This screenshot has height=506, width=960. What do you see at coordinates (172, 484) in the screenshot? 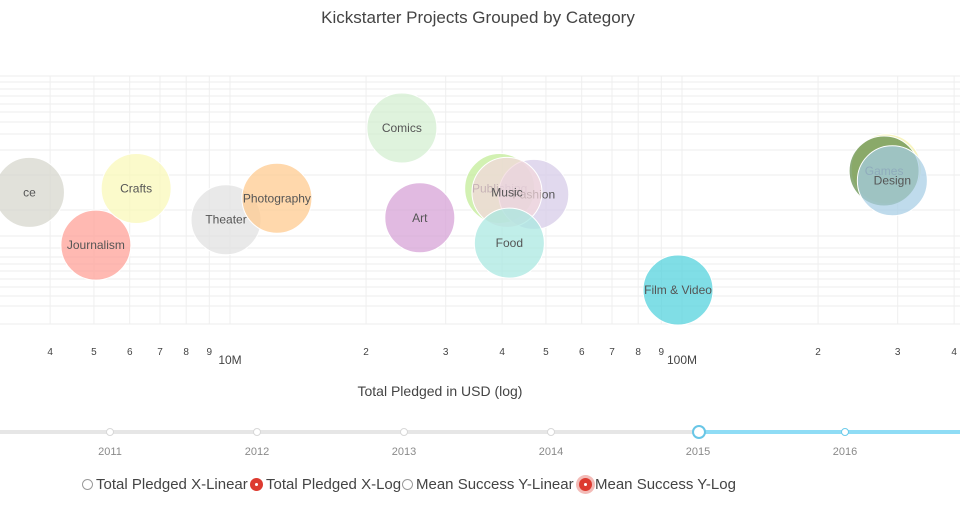
I see `radio-label: Total Pledged X-Linear` at bounding box center [172, 484].